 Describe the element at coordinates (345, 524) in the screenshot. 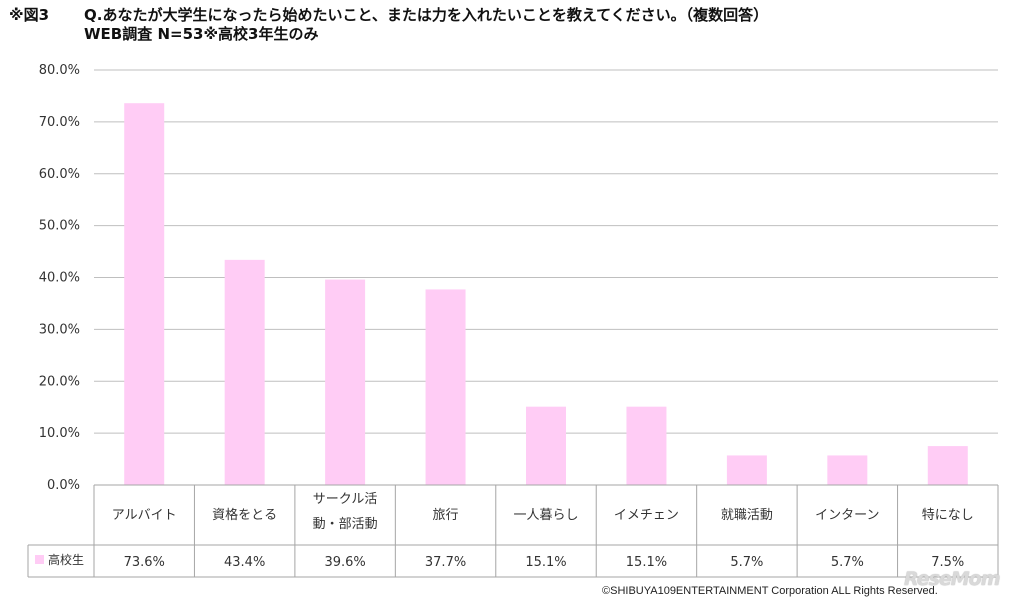

I see `x-tick-label: 動・部活動` at that location.